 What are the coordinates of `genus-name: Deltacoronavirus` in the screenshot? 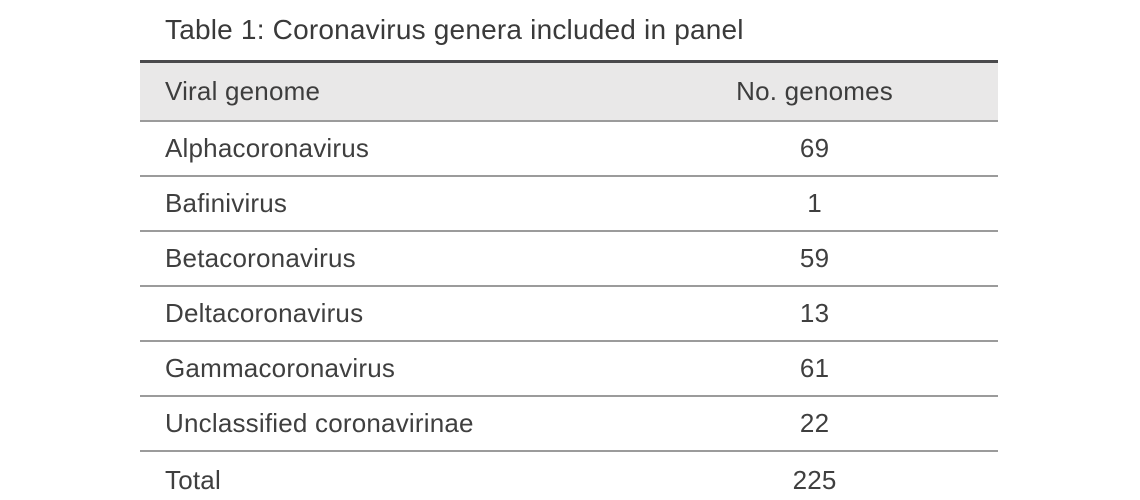 It's located at (386, 314).